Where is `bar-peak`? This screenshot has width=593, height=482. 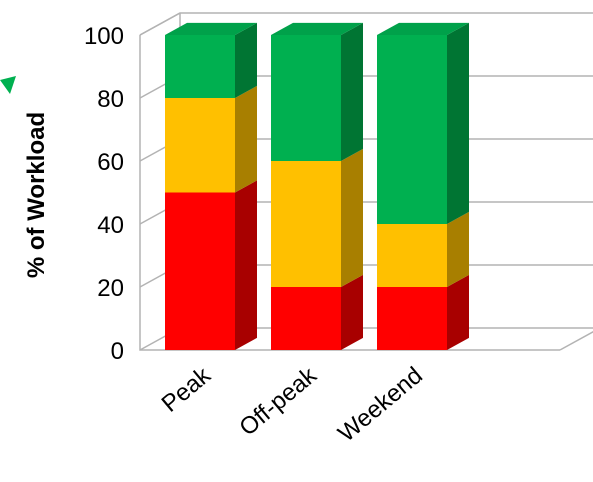 bar-peak is located at coordinates (211, 186).